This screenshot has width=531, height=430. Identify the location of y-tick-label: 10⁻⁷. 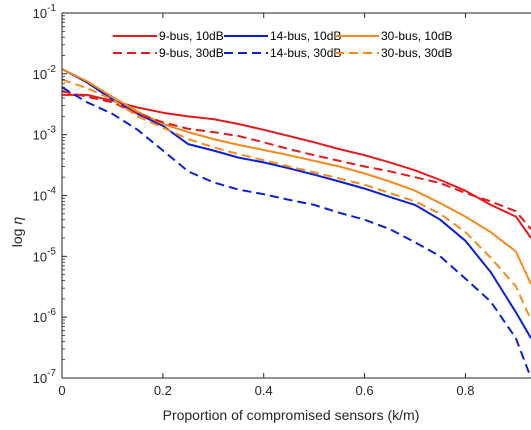
(45, 377).